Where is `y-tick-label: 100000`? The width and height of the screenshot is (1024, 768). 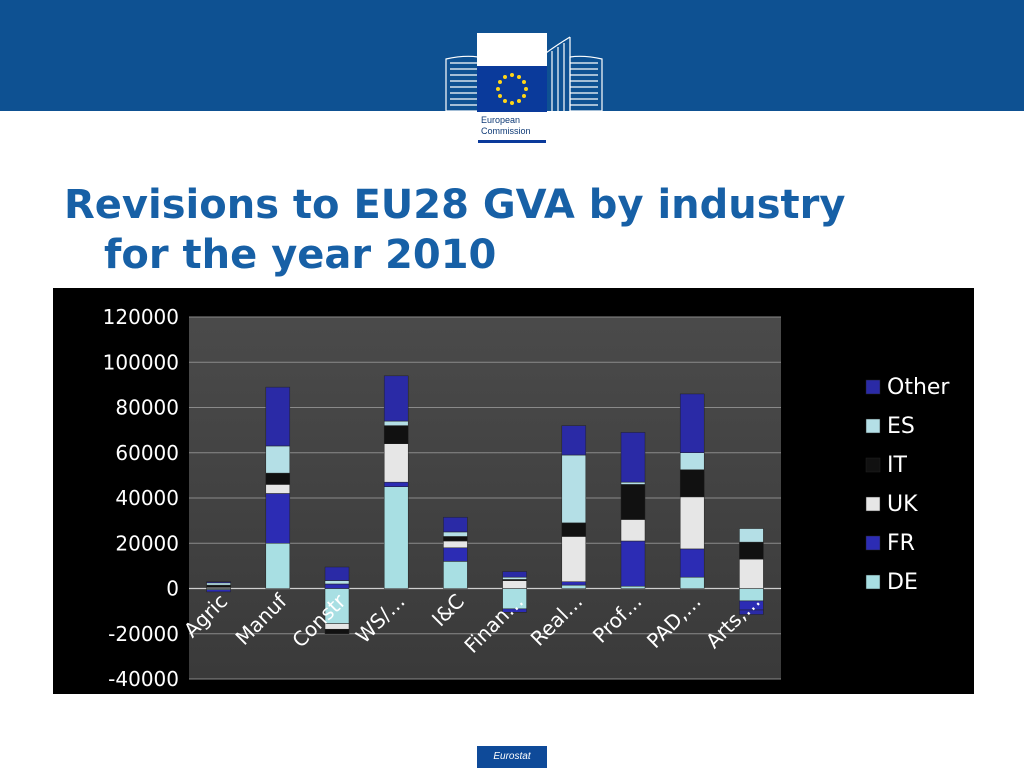 y-tick-label: 100000 is located at coordinates (141, 362).